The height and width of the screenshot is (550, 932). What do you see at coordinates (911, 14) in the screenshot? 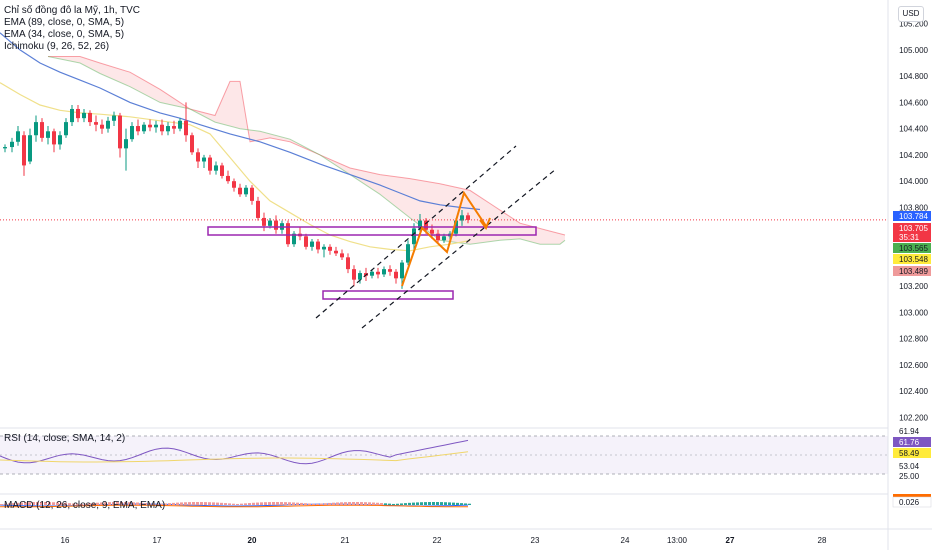
I see `currency-button: USD` at bounding box center [911, 14].